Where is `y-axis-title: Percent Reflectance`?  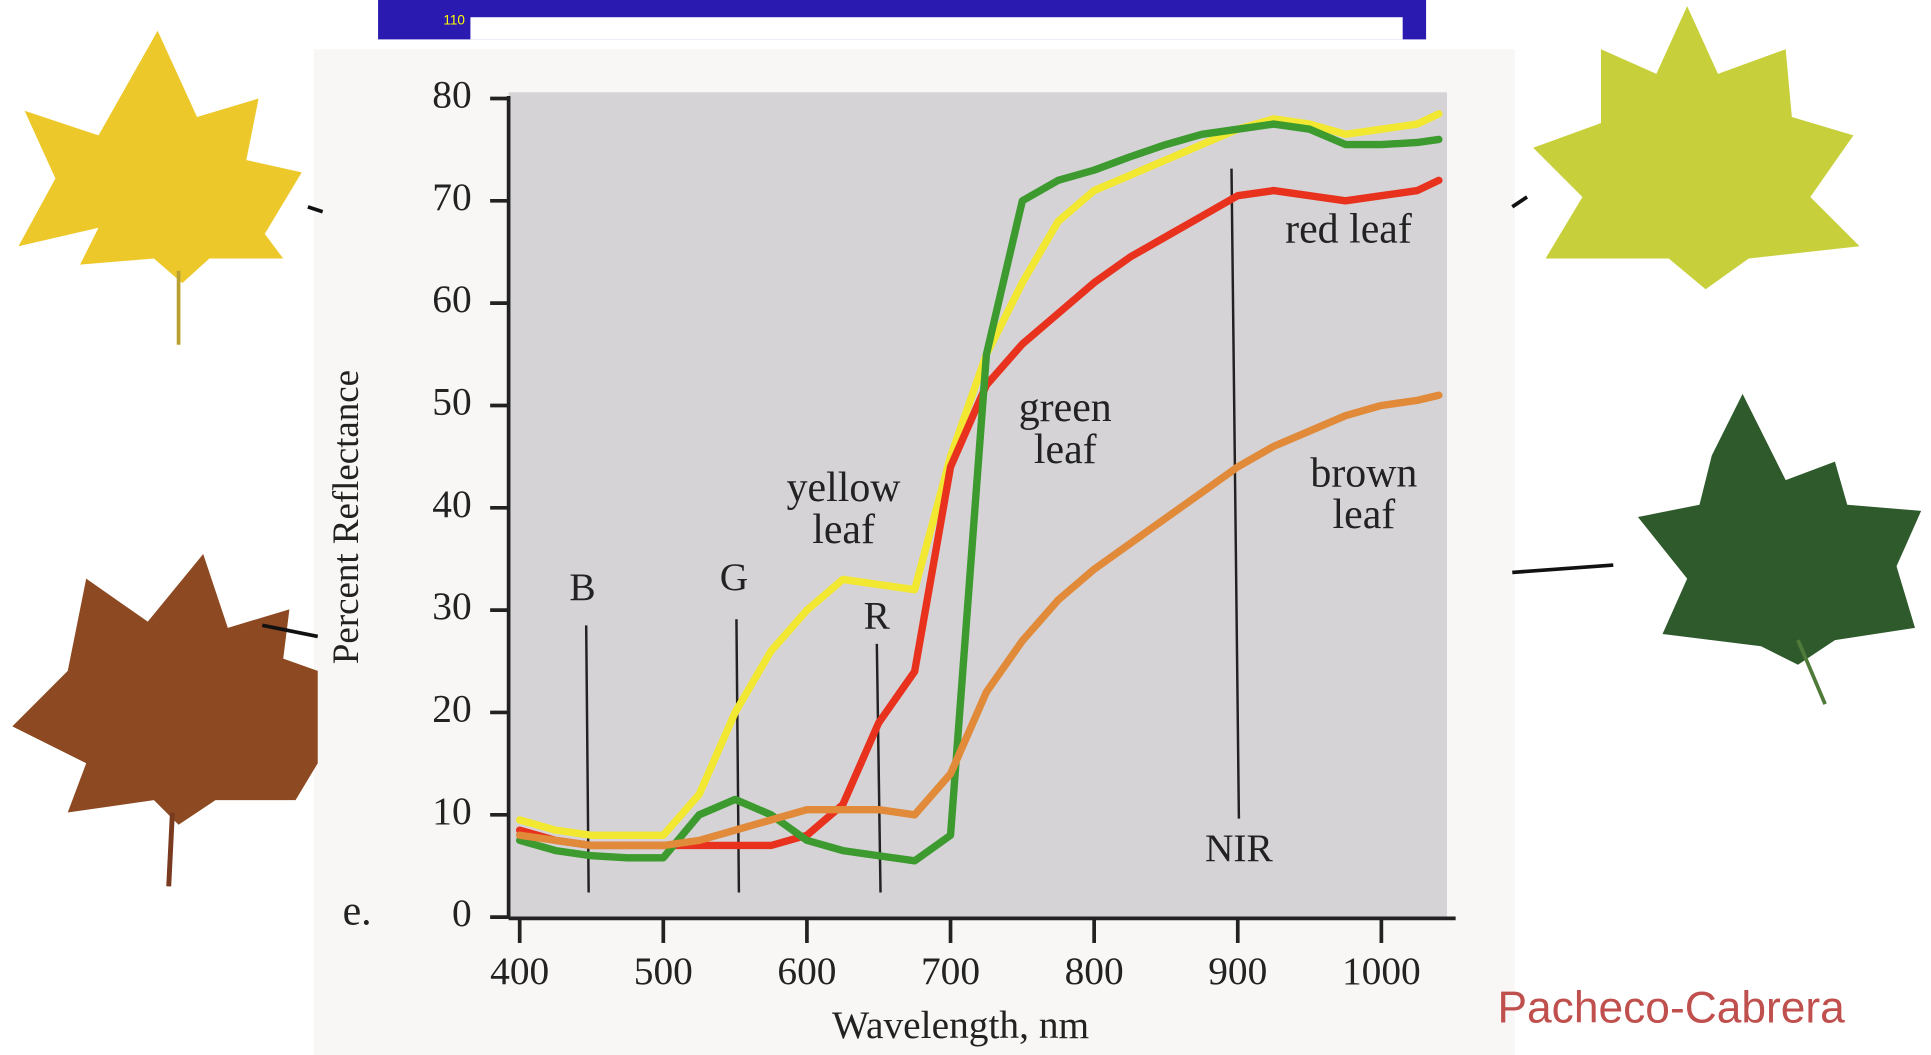
y-axis-title: Percent Reflectance is located at coordinates (345, 517).